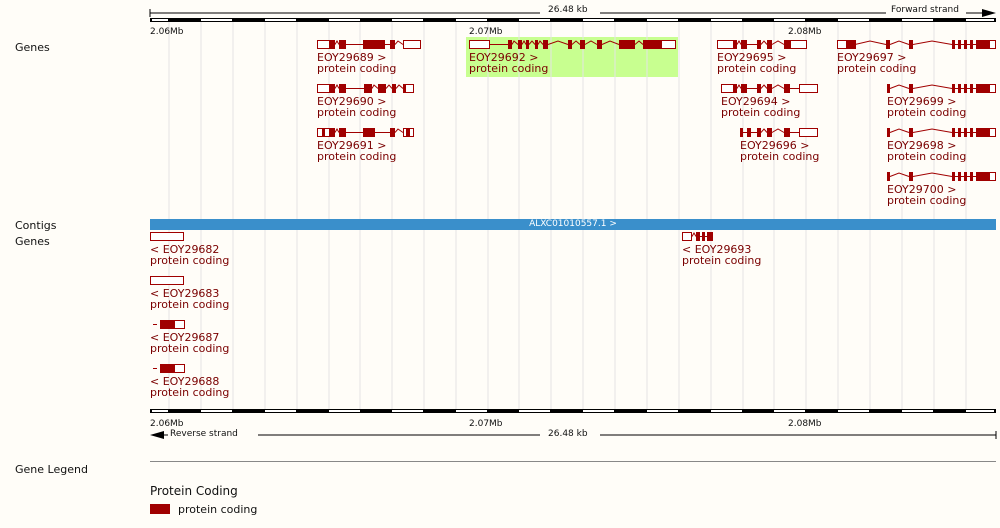  What do you see at coordinates (486, 32) in the screenshot?
I see `top-tick-2-07: 2.07Mb` at bounding box center [486, 32].